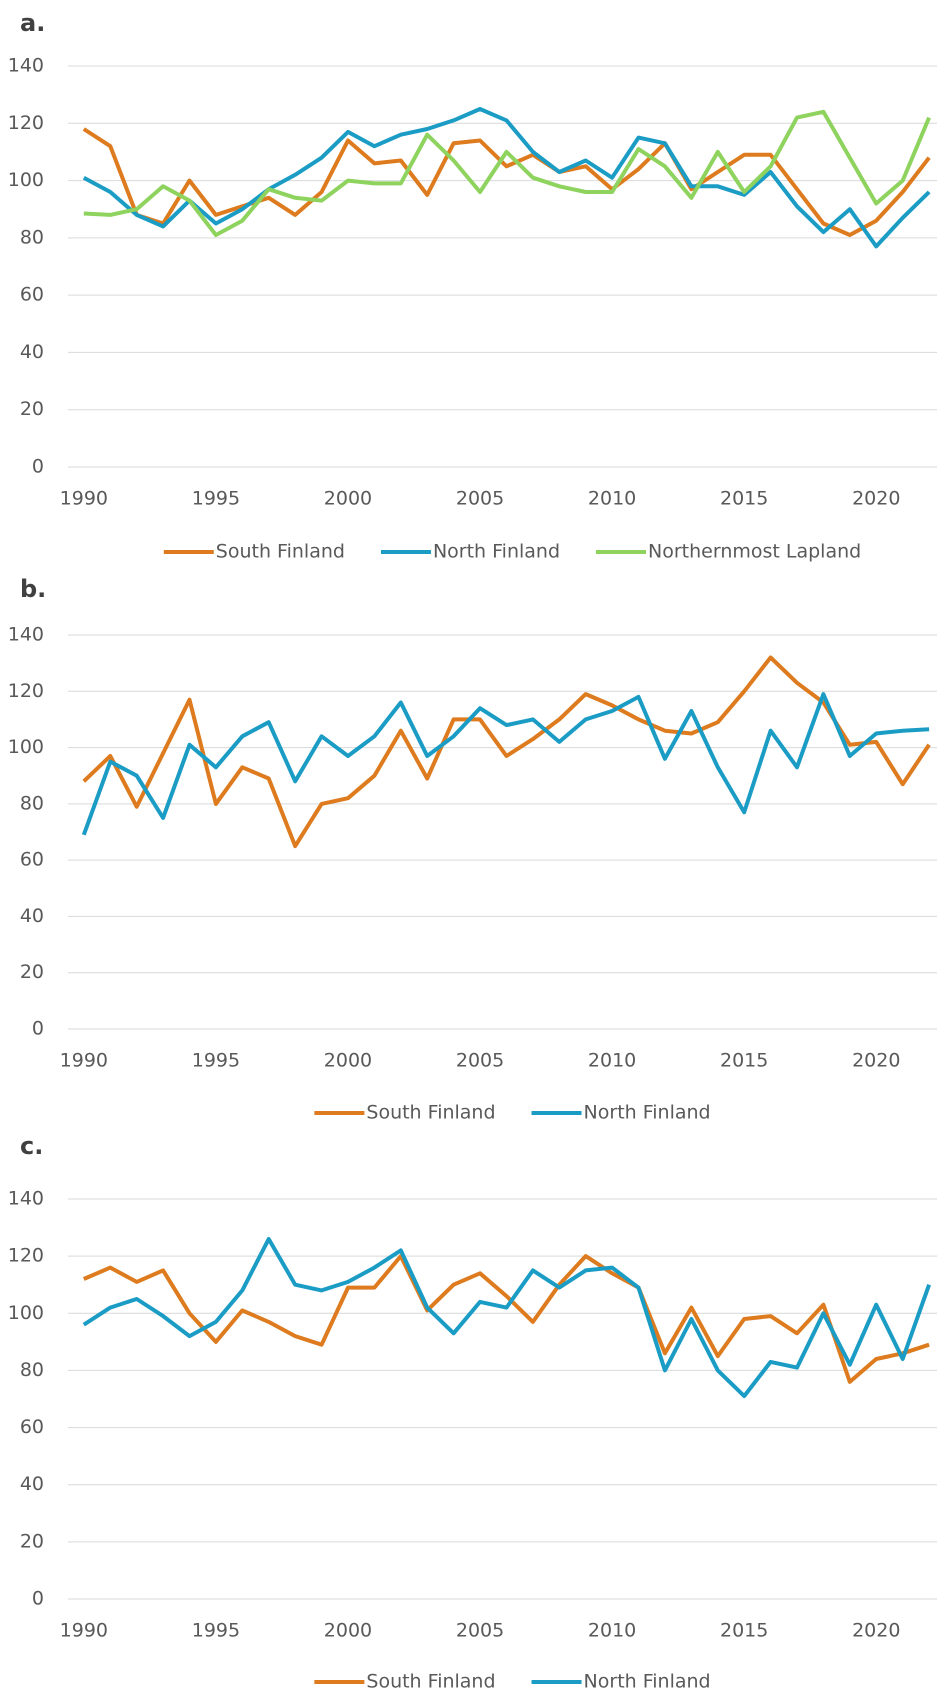 Image resolution: width=939 pixels, height=1700 pixels. Describe the element at coordinates (32, 23) in the screenshot. I see `panel-label: a.` at that location.